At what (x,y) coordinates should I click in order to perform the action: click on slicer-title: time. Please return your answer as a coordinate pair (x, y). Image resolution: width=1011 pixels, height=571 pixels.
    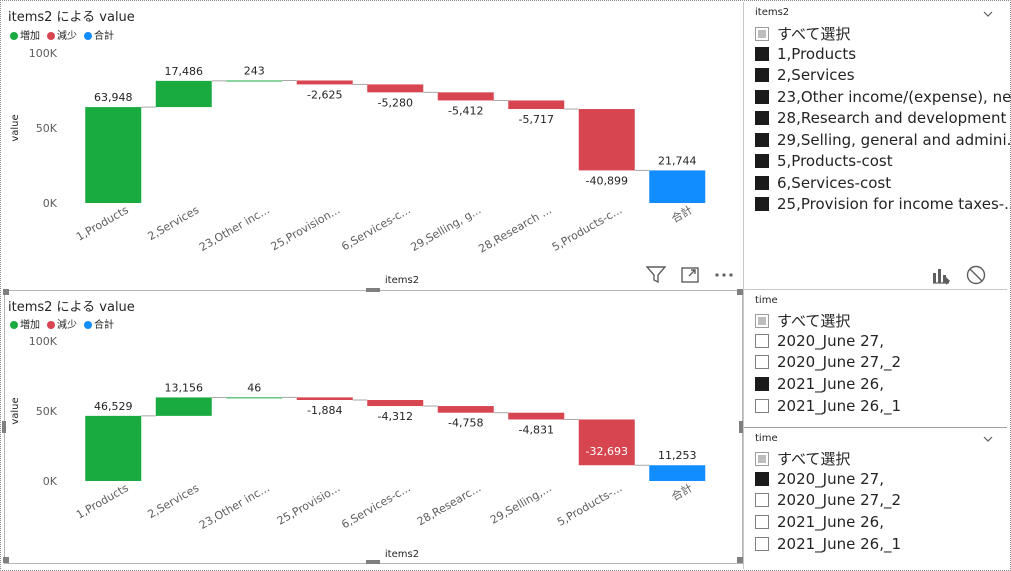
    Looking at the image, I should click on (766, 300).